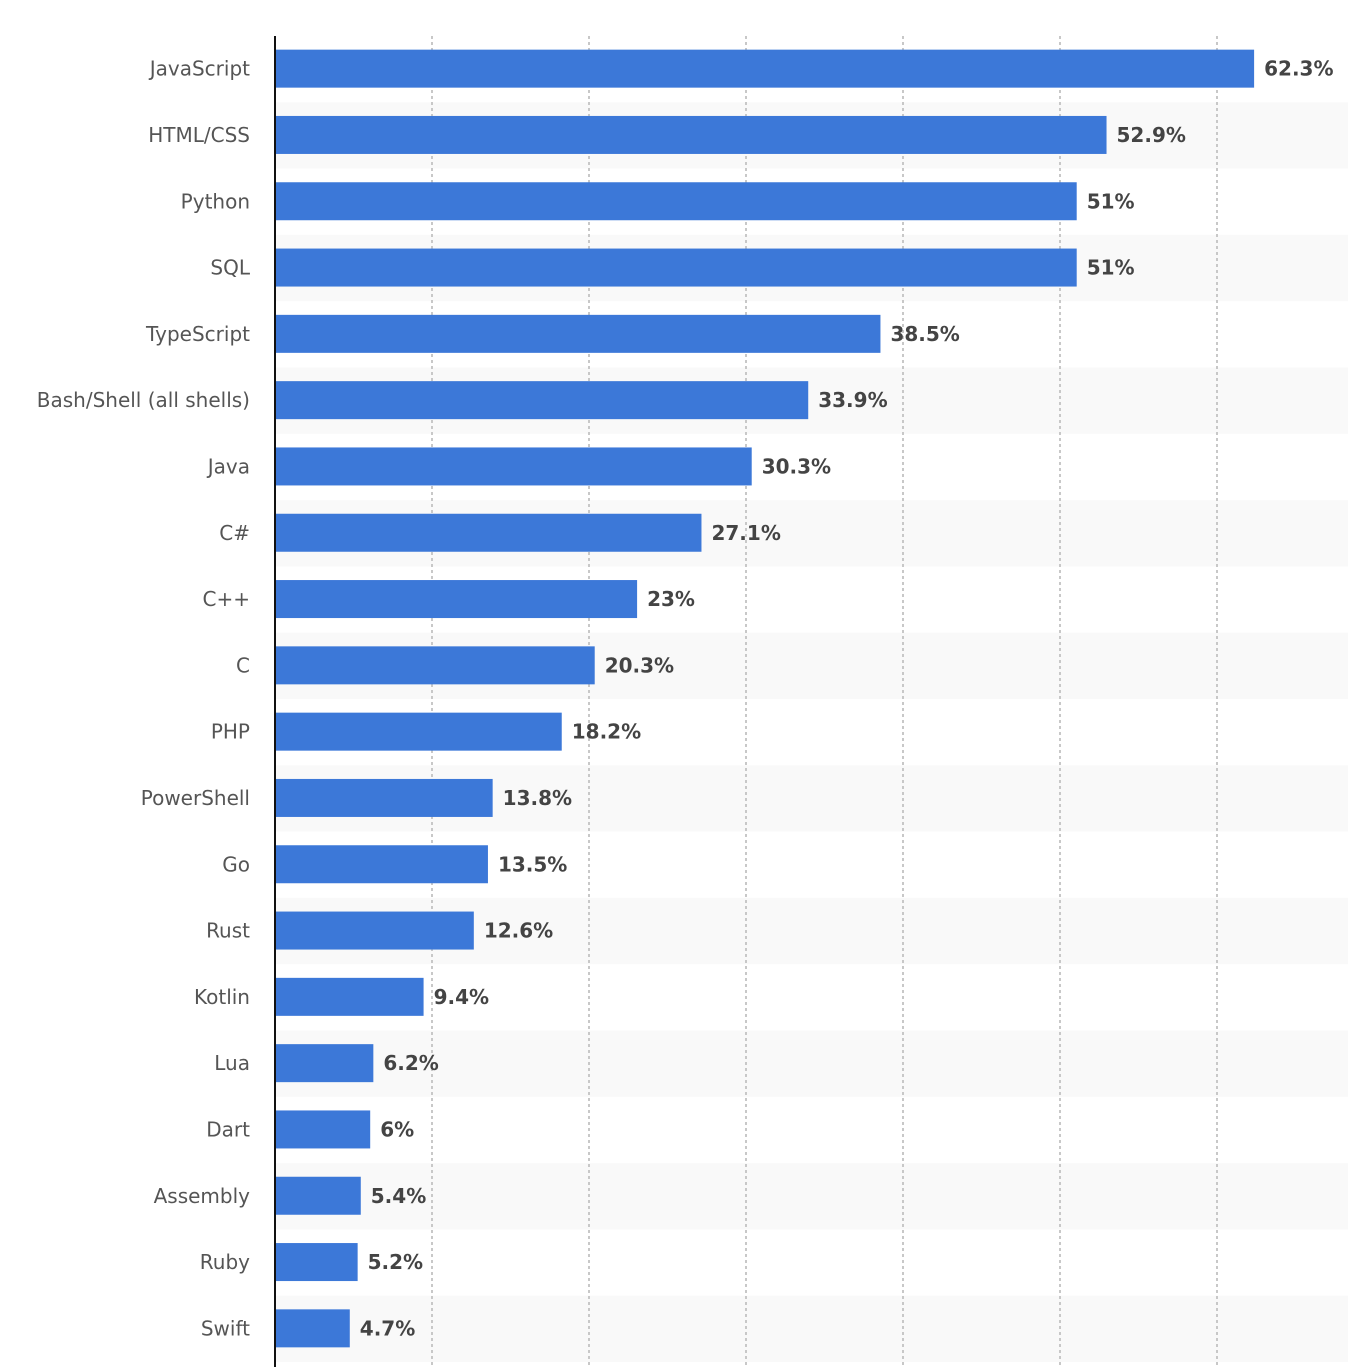 Image resolution: width=1348 pixels, height=1367 pixels. Describe the element at coordinates (199, 135) in the screenshot. I see `category-label: HTML/CSS` at that location.